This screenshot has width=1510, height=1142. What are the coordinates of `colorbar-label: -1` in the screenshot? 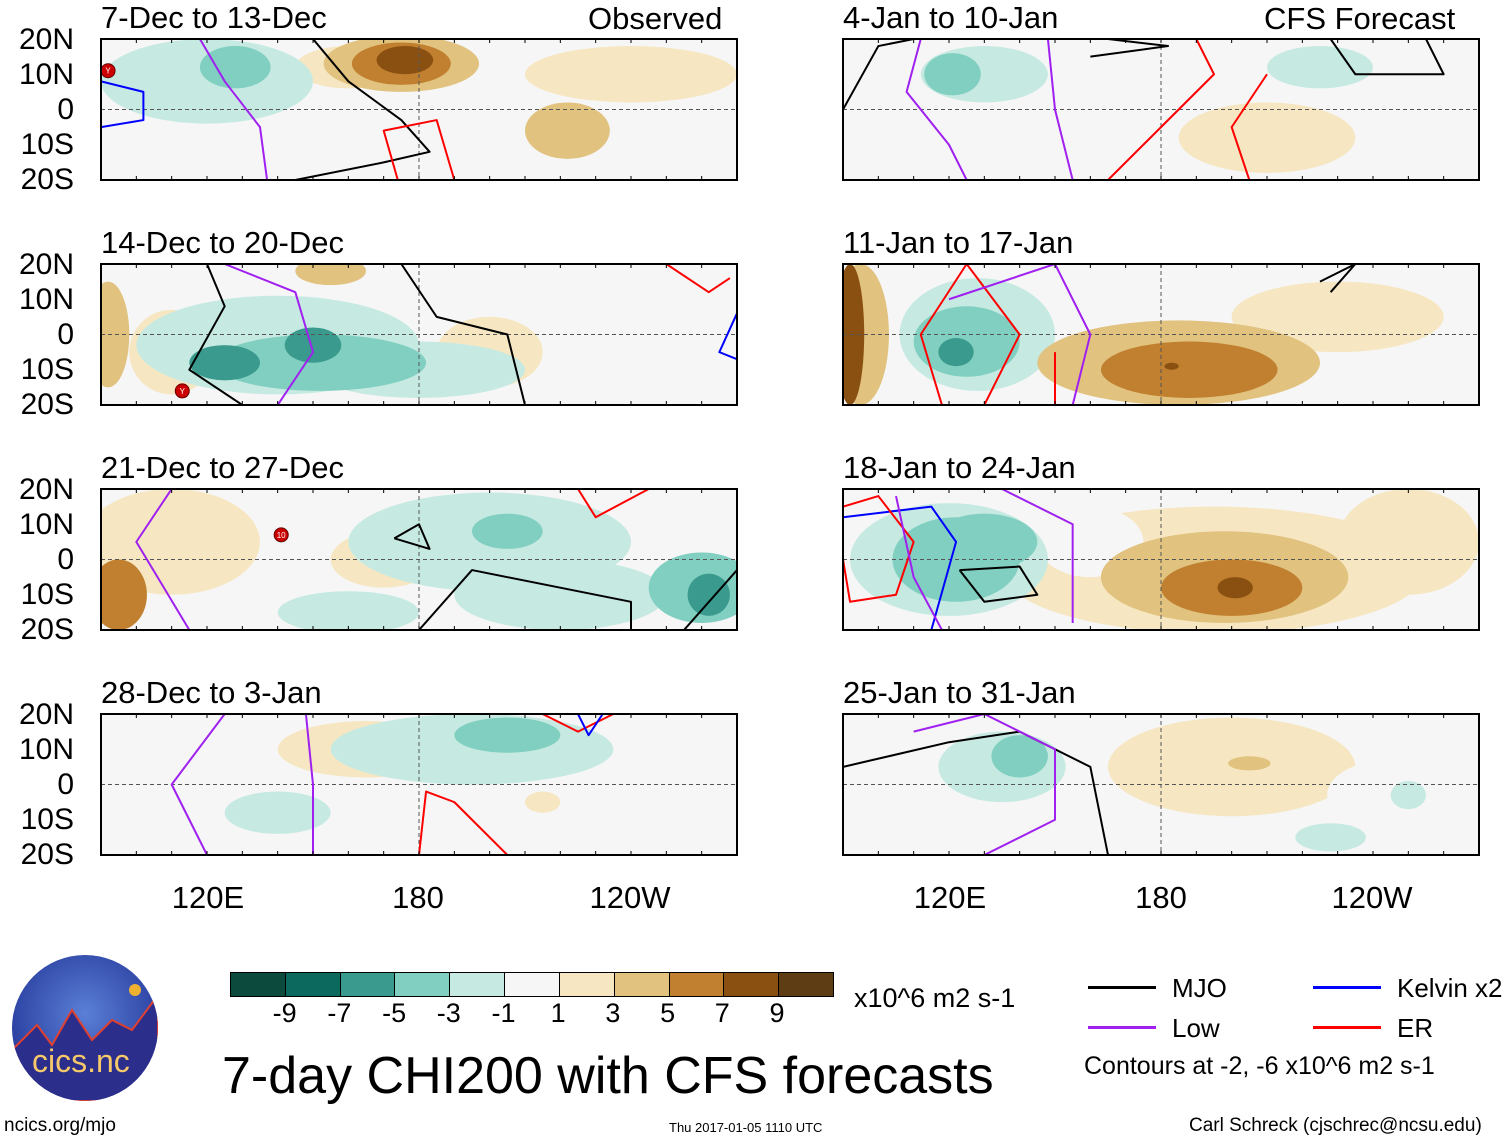 It's located at (503, 1013).